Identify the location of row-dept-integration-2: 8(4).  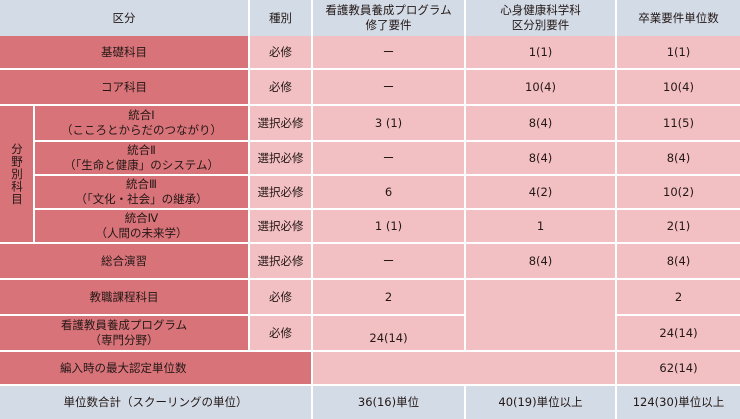
(540, 158).